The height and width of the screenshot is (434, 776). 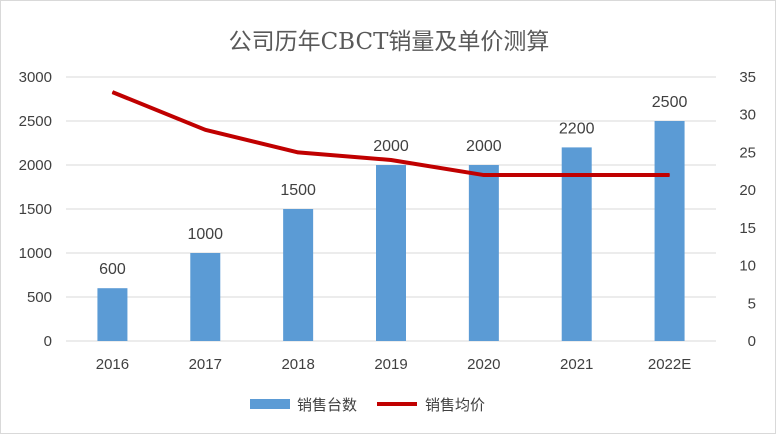 What do you see at coordinates (35, 165) in the screenshot?
I see `y-left-tick-label: 2000` at bounding box center [35, 165].